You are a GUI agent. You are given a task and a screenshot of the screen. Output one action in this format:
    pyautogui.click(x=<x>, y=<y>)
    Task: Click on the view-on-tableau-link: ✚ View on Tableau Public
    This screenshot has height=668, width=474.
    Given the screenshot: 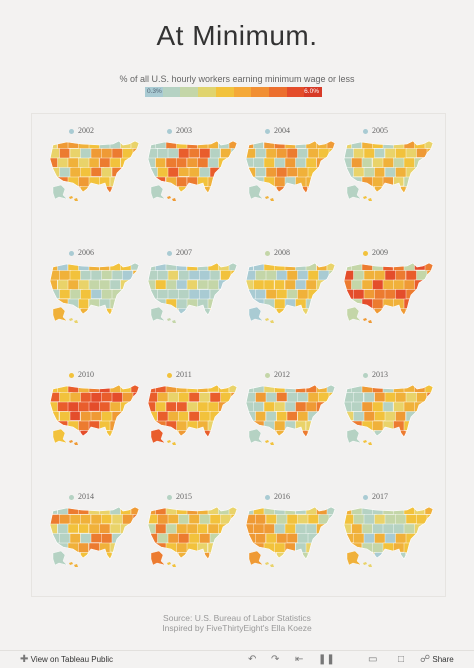 What is the action you would take?
    pyautogui.click(x=66, y=659)
    